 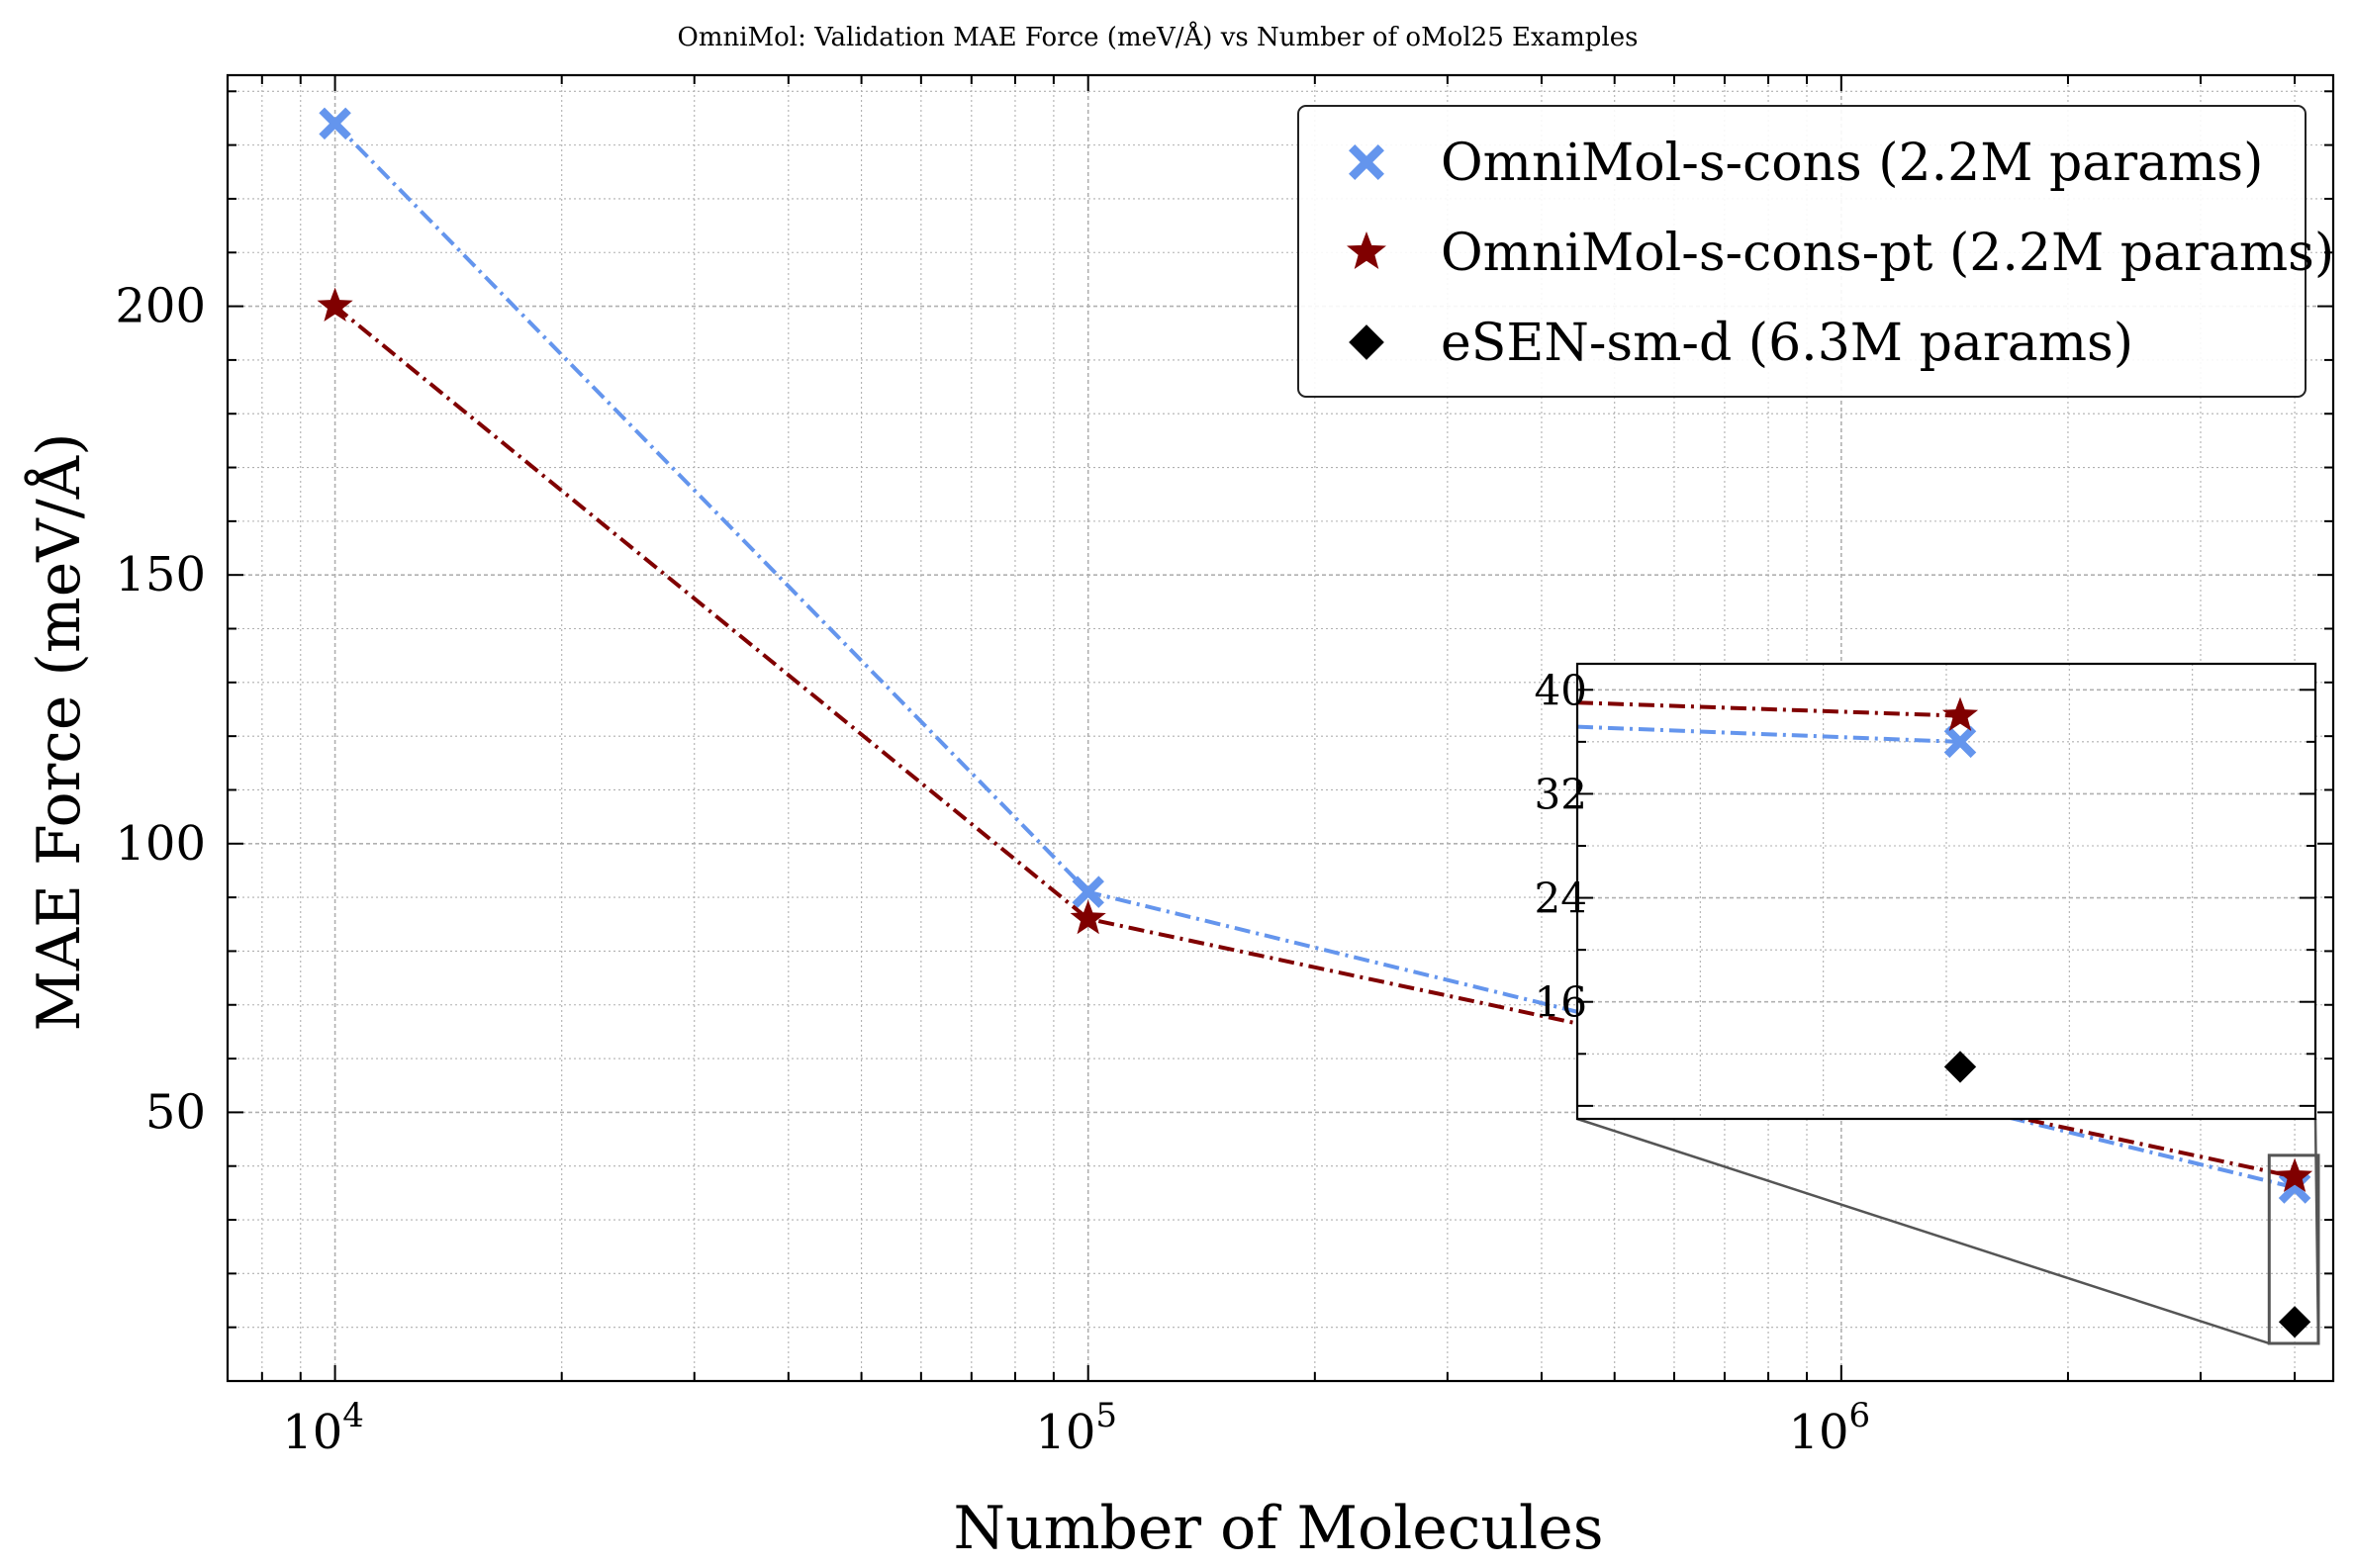 What do you see at coordinates (160, 306) in the screenshot?
I see `y-tick-label: 200` at bounding box center [160, 306].